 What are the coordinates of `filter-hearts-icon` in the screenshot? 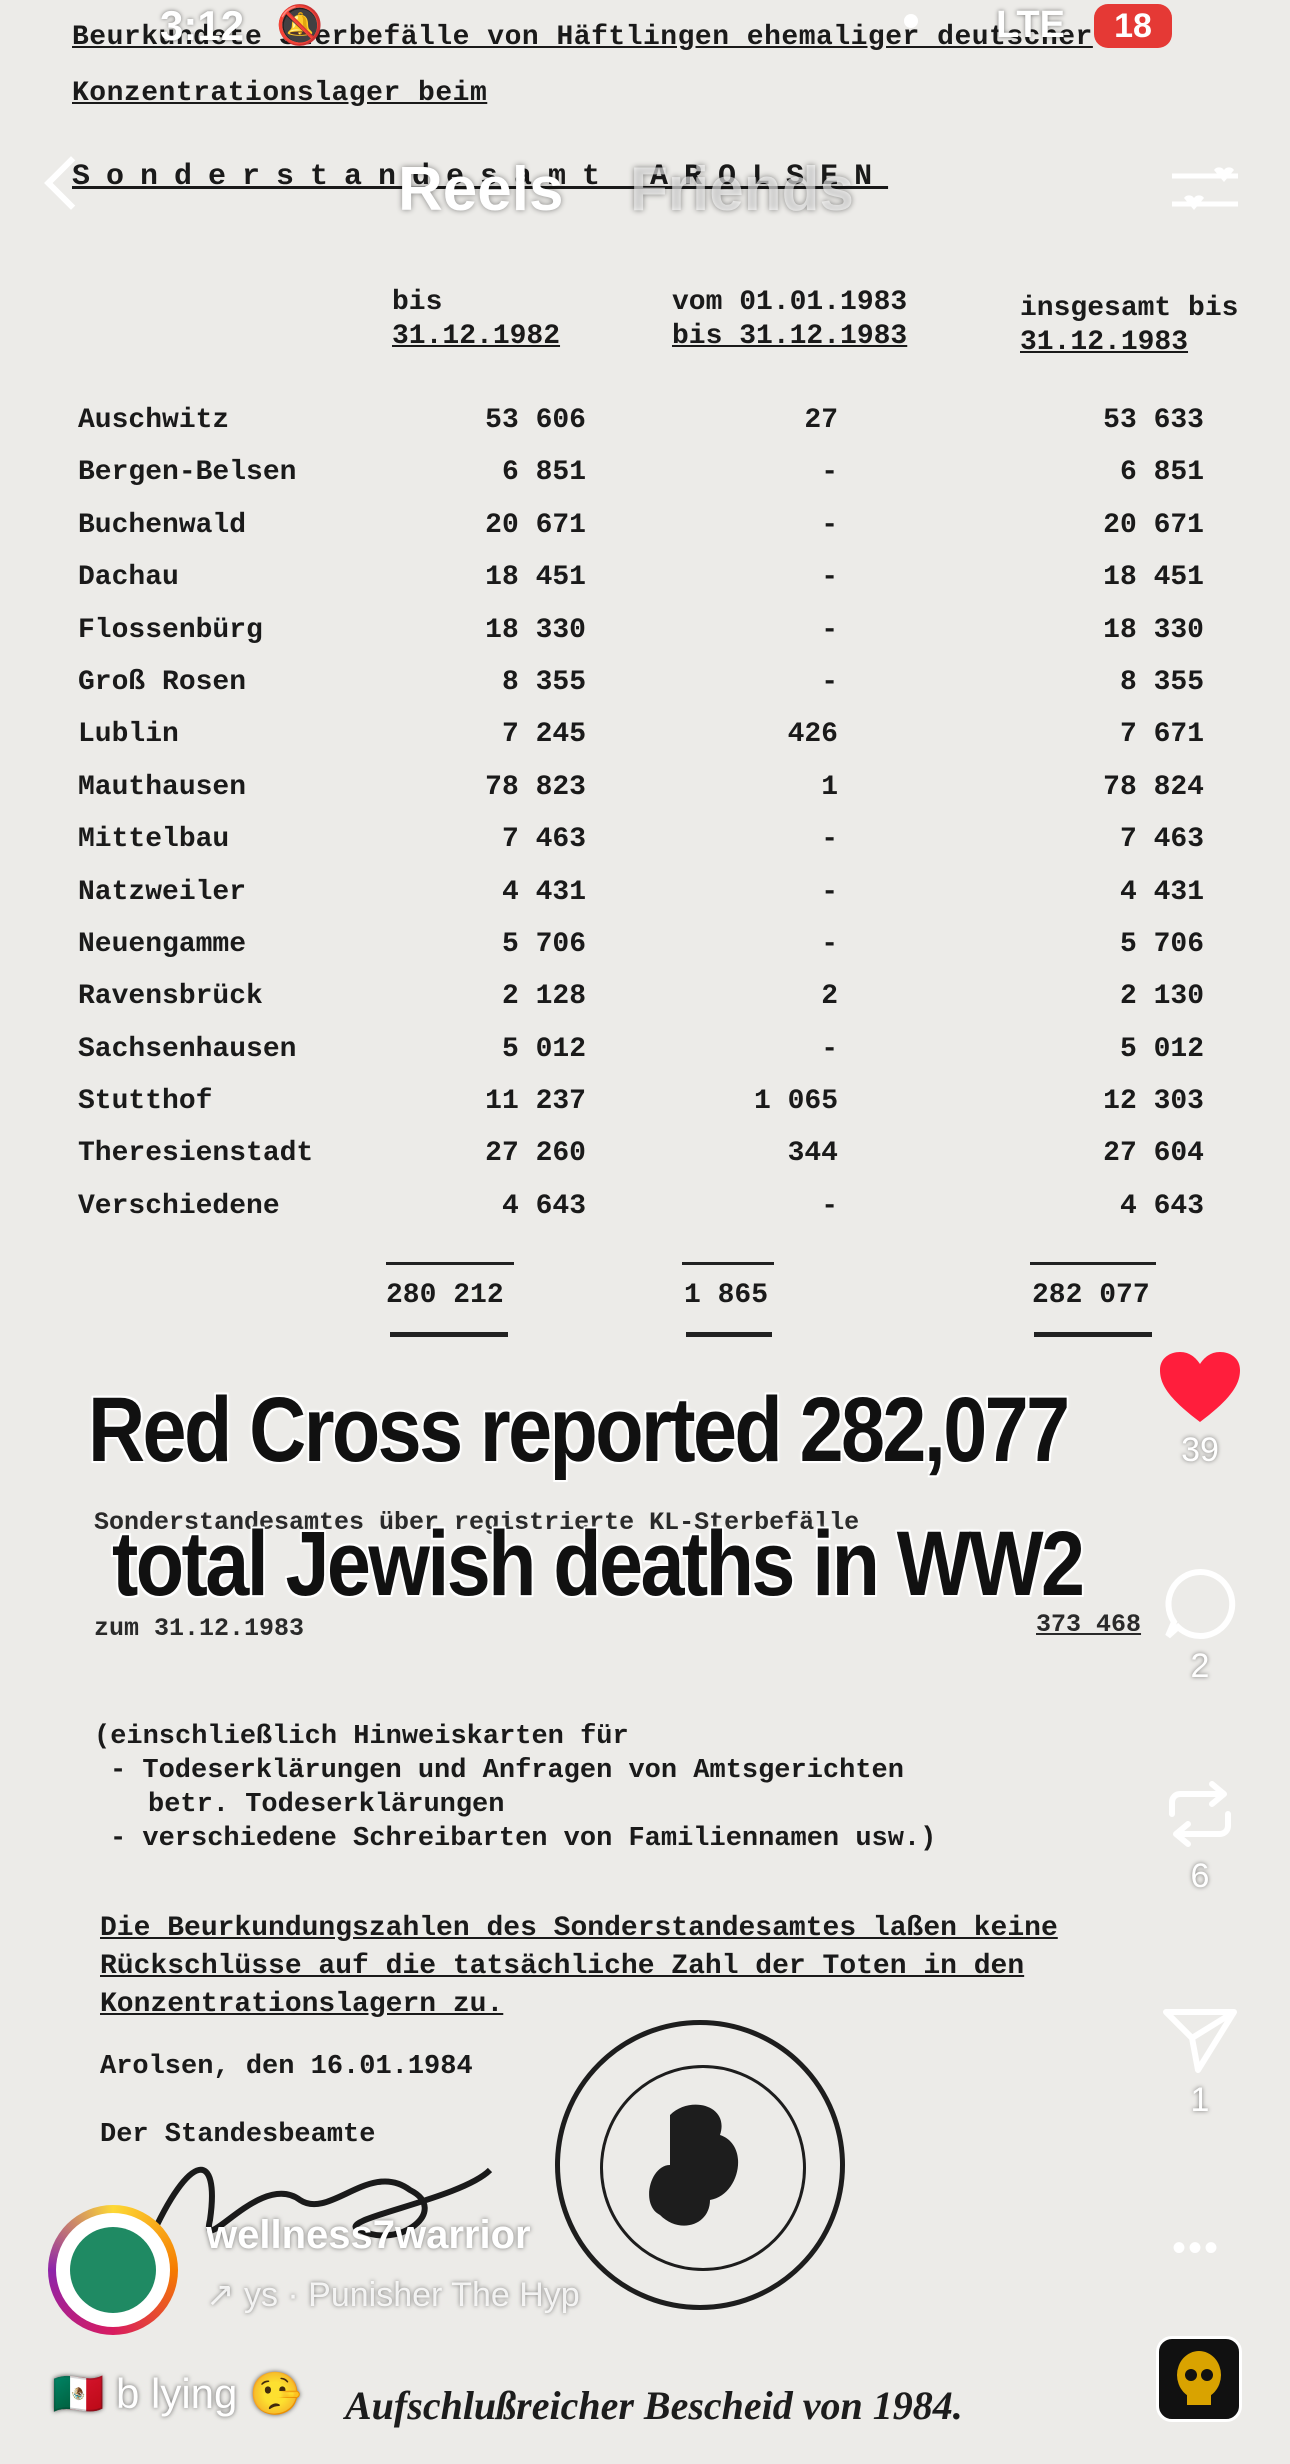 It's located at (1205, 190).